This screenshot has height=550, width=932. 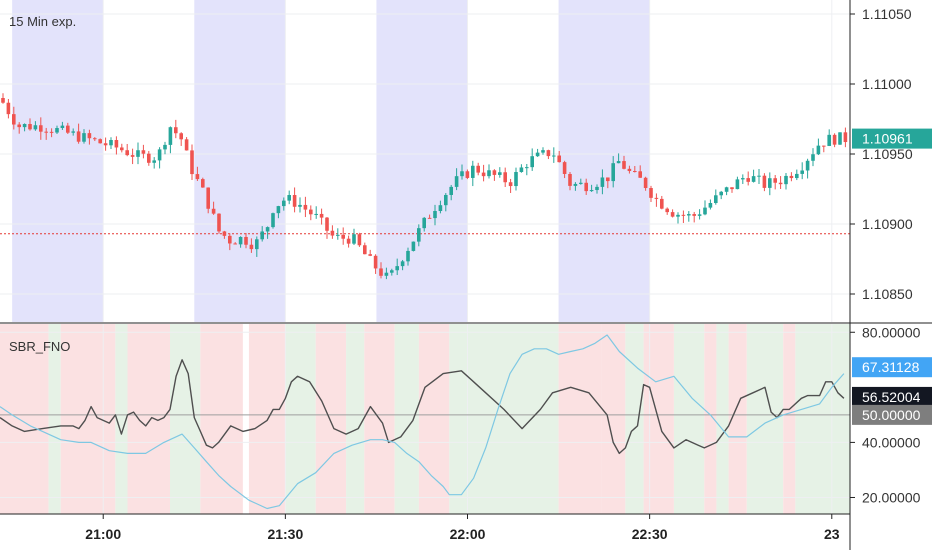 I want to click on y-tick-label: 1.11000, so click(x=887, y=84).